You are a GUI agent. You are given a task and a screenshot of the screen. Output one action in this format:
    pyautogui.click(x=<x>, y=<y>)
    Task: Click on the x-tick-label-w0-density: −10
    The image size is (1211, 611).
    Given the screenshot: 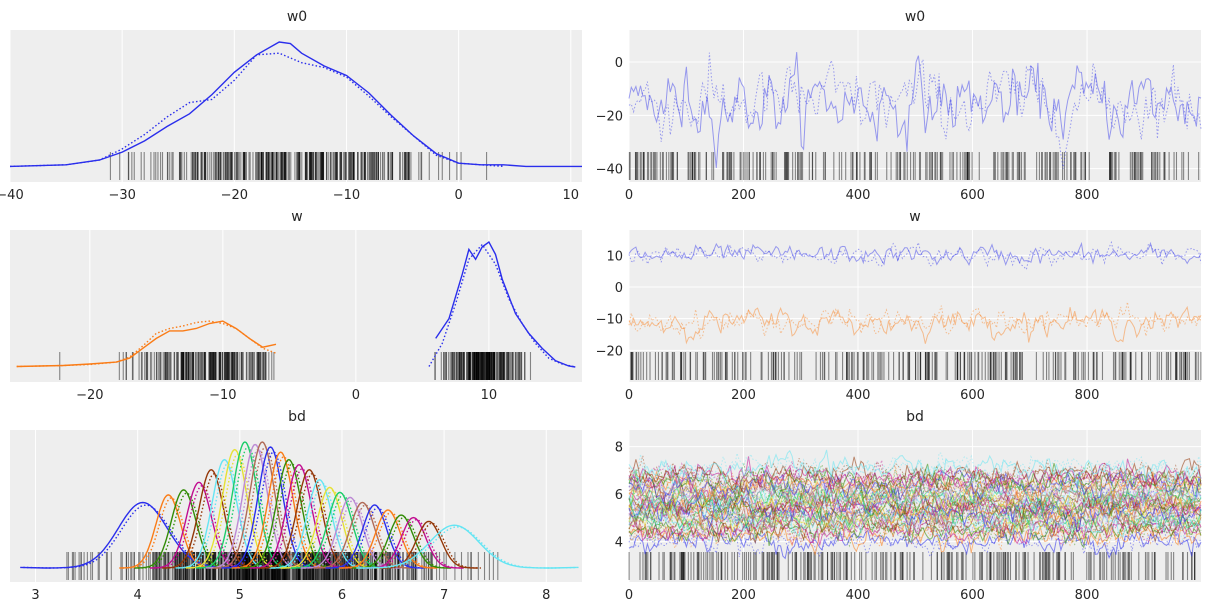 What is the action you would take?
    pyautogui.click(x=346, y=195)
    